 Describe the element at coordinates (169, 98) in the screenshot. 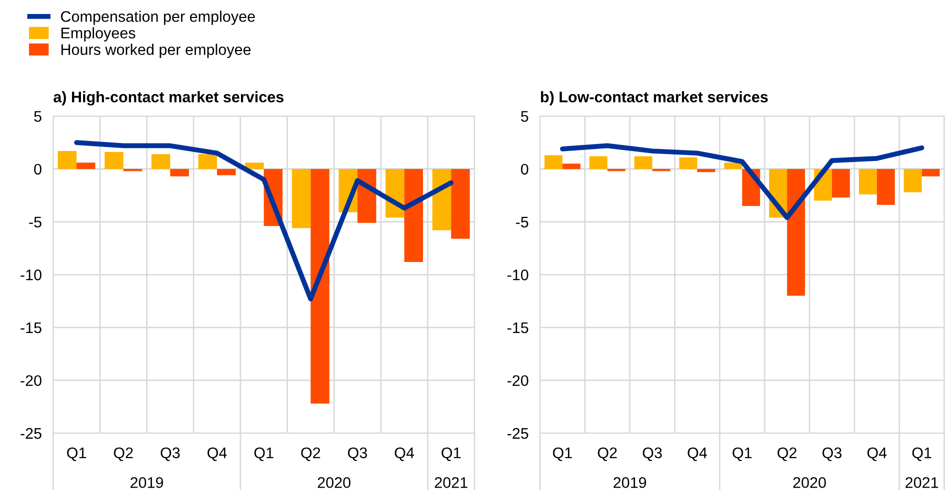

I see `chart-title: a) High-contact market services` at that location.